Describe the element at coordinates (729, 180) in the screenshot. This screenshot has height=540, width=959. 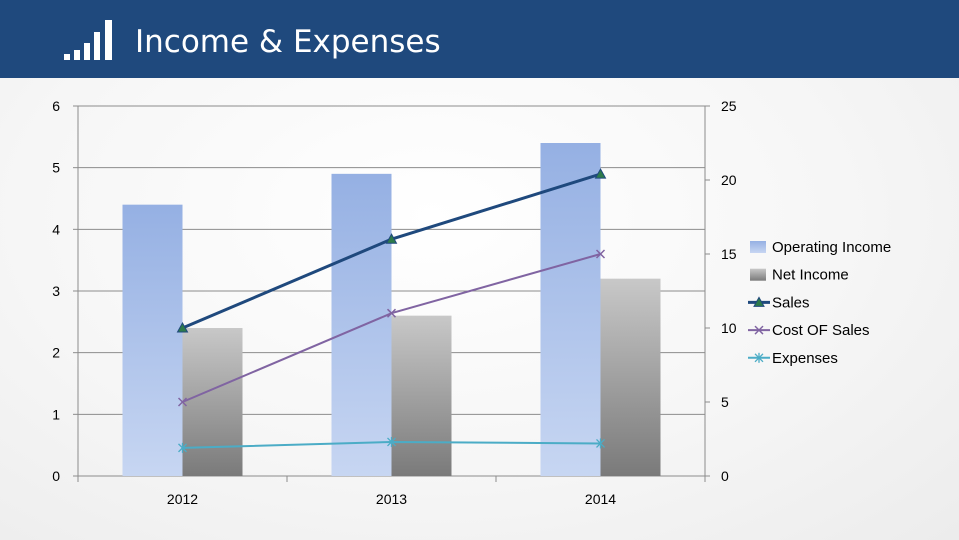
I see `y-right-tick-label: 20` at that location.